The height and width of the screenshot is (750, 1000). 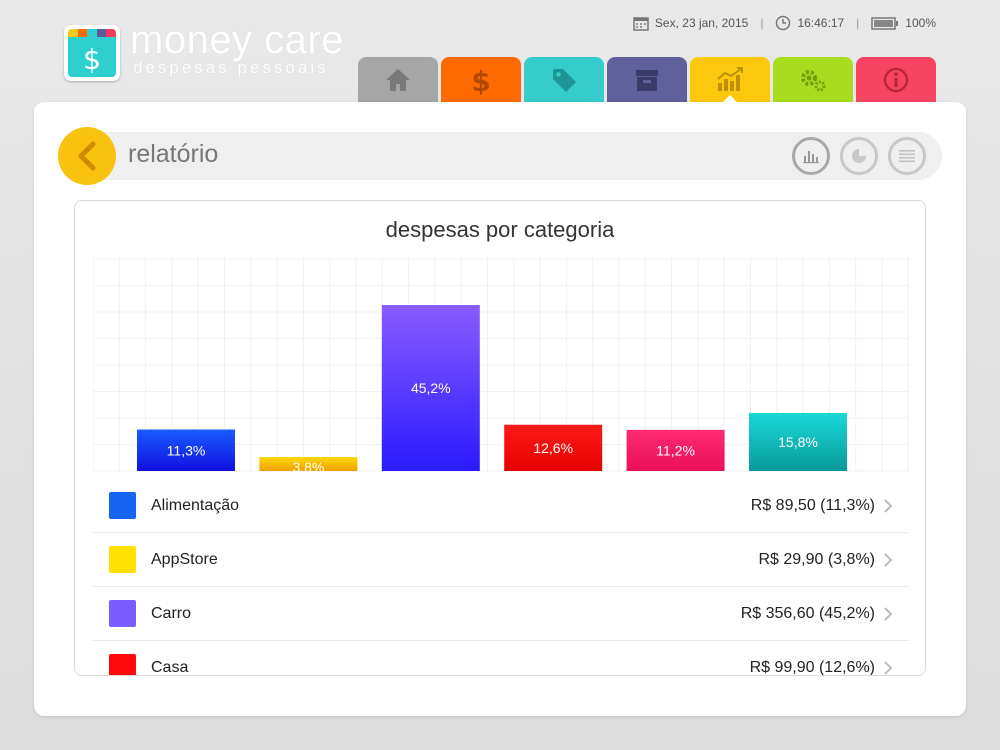 I want to click on status-time: 16:46:17, so click(x=821, y=23).